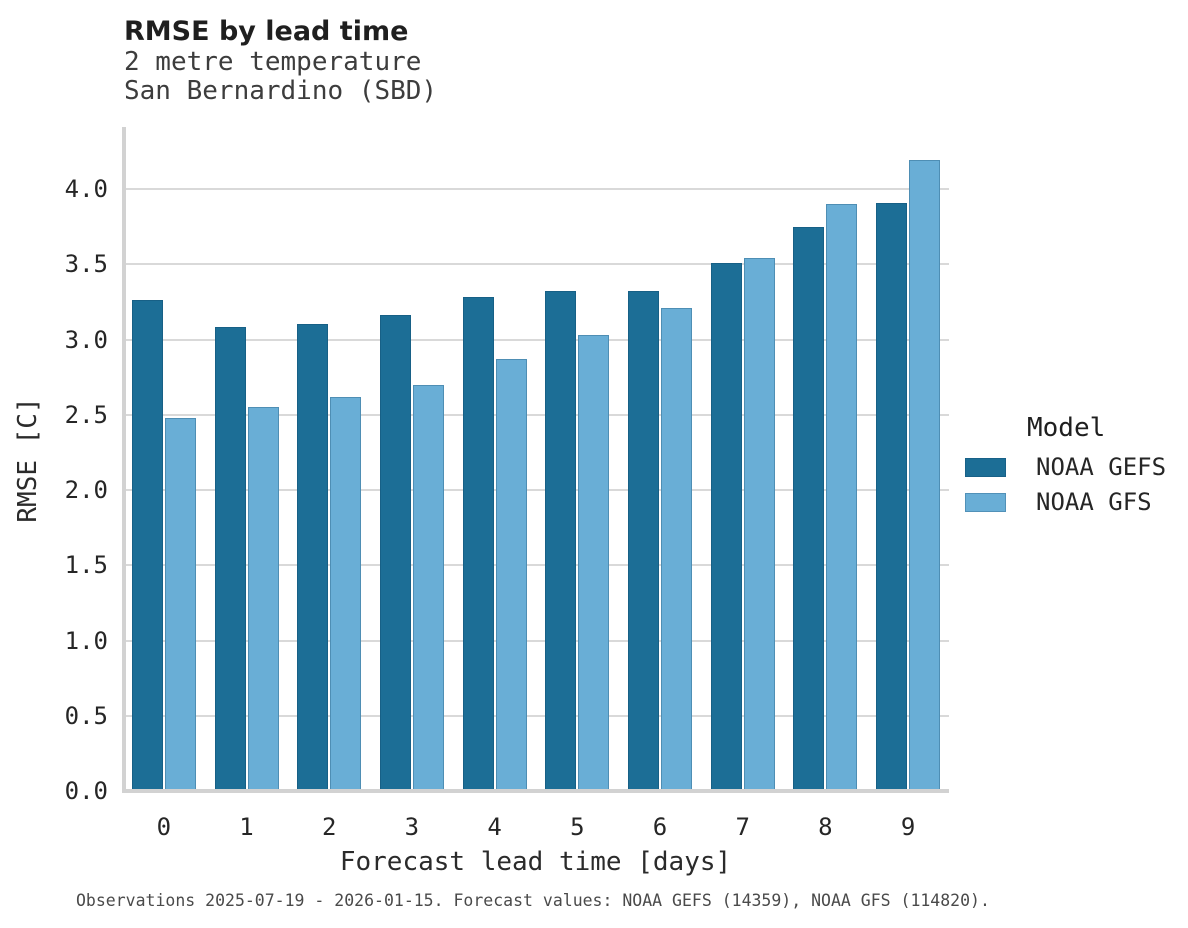 The image size is (1188, 928). Describe the element at coordinates (1094, 502) in the screenshot. I see `legend-label: NOAA GFS` at that location.